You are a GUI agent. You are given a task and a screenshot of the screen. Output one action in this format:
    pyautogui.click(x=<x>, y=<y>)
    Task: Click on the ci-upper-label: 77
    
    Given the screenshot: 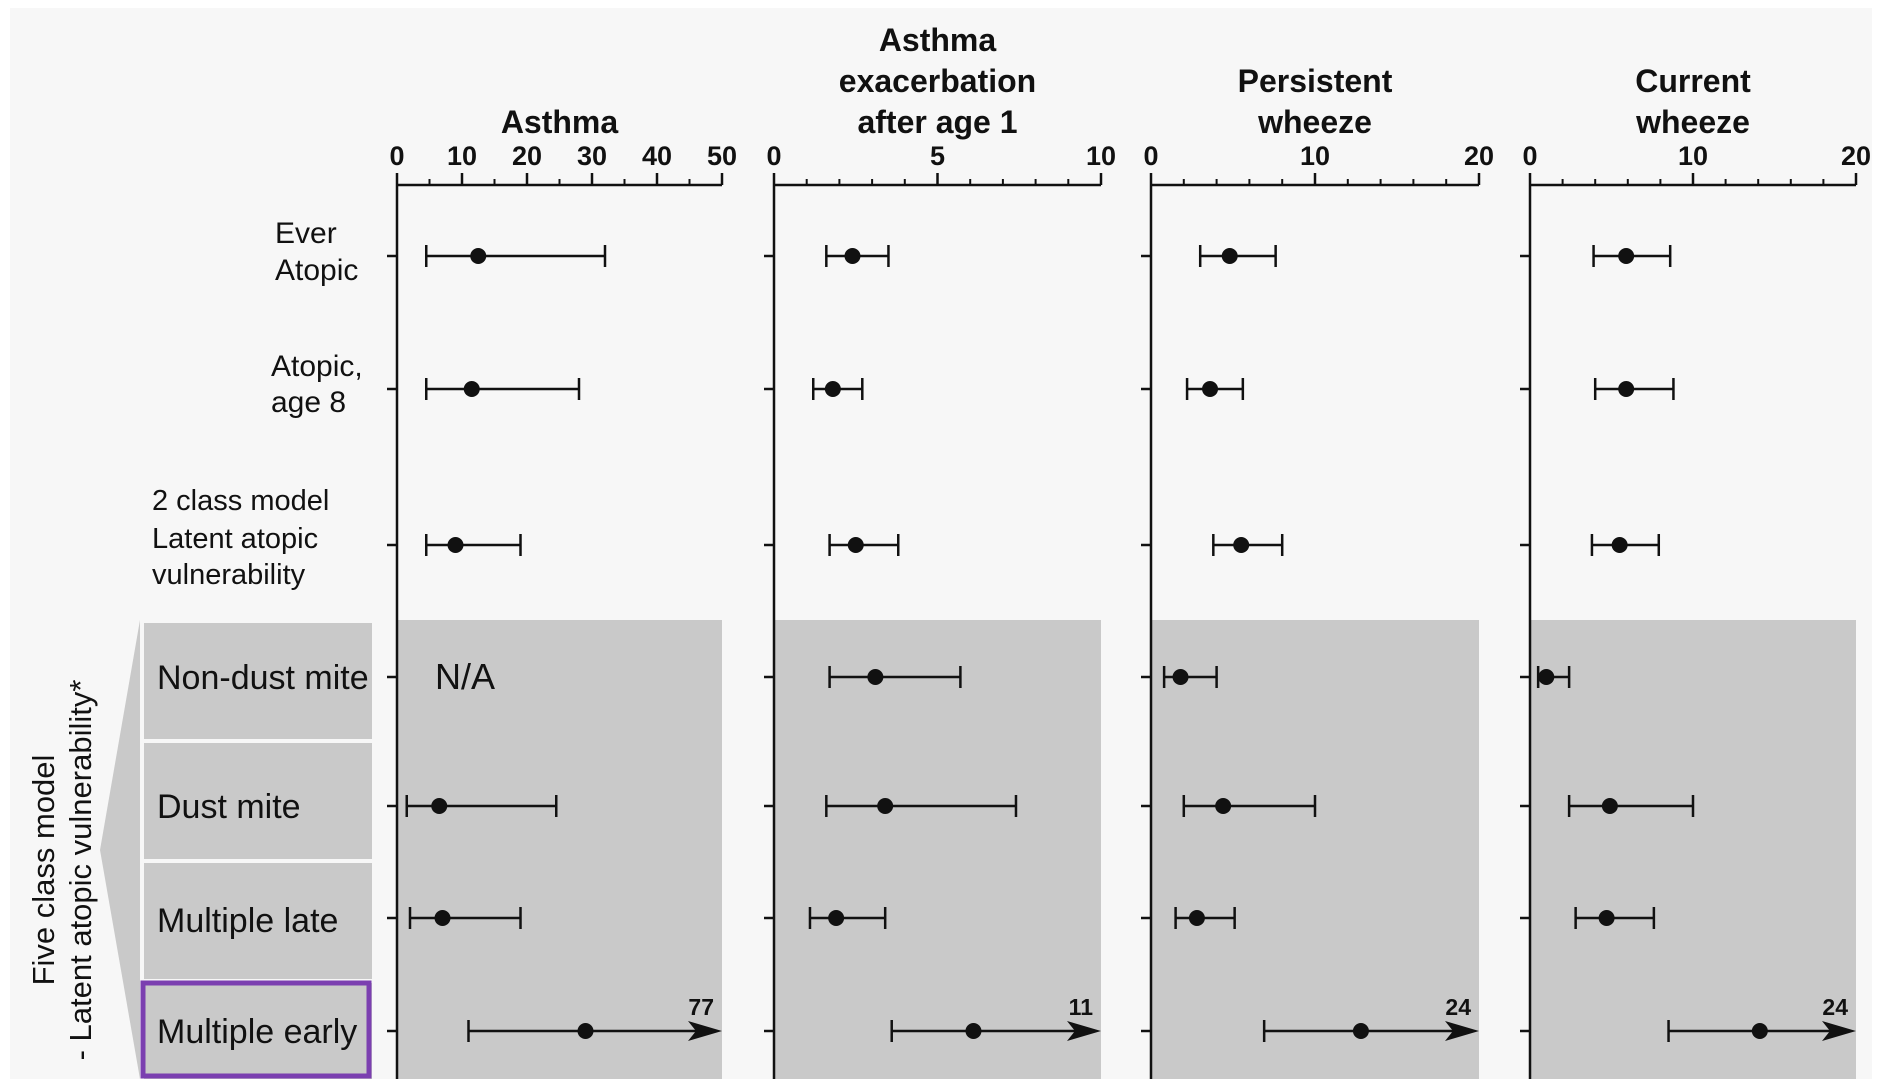 What is the action you would take?
    pyautogui.click(x=701, y=1007)
    